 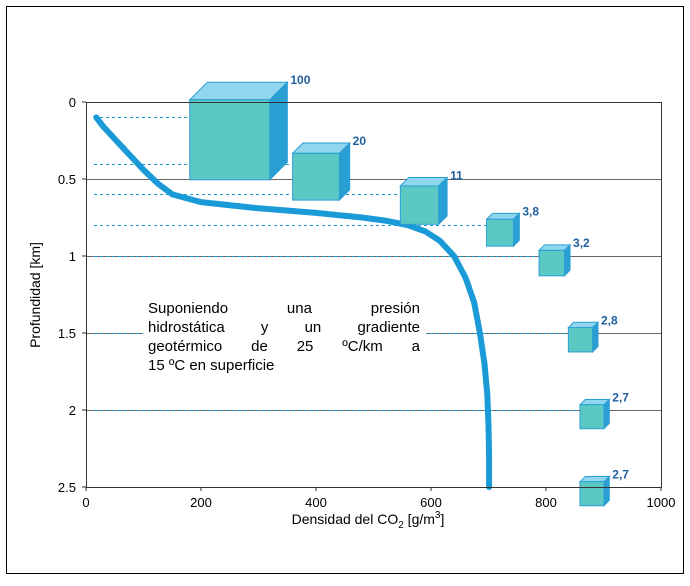 What do you see at coordinates (201, 502) in the screenshot?
I see `x-tick-label: 200` at bounding box center [201, 502].